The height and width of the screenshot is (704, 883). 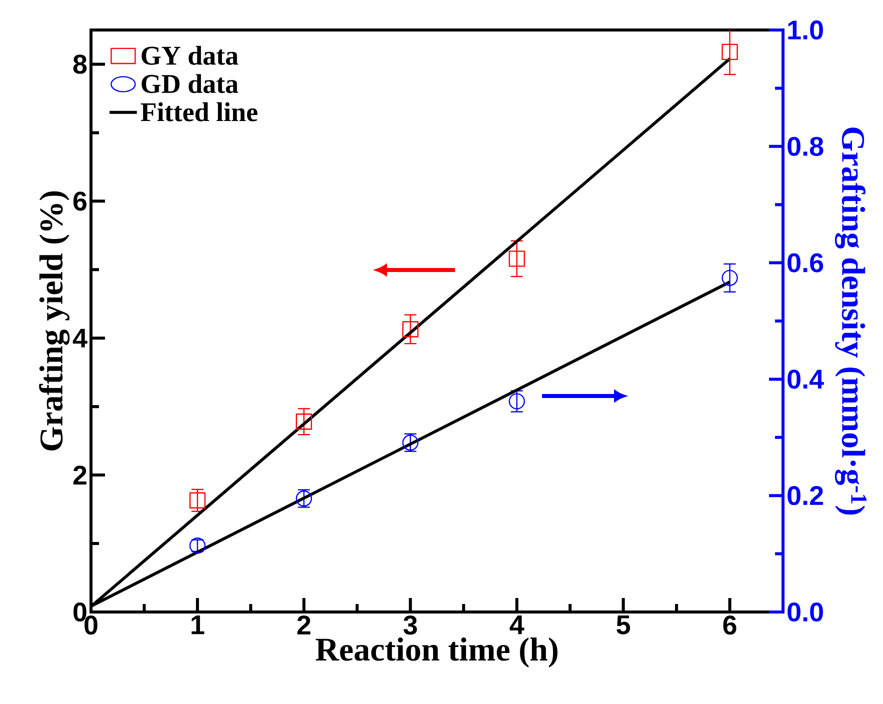 I want to click on y2-tick-label: 0.2, so click(x=805, y=496).